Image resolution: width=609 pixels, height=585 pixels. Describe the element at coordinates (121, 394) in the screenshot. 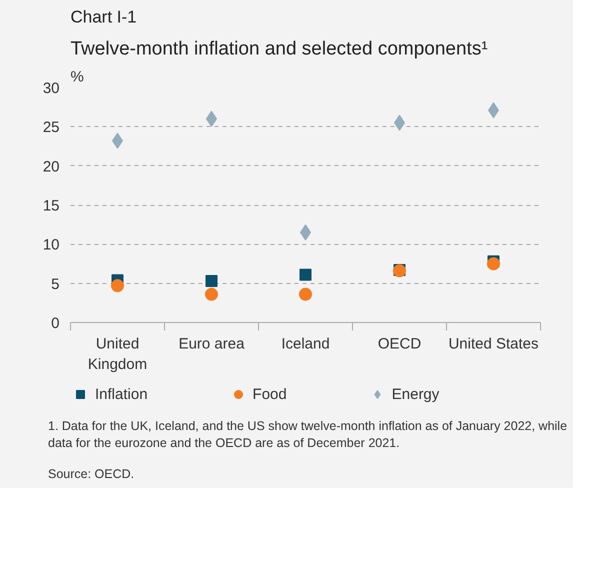

I see `legend-label: Inflation` at that location.